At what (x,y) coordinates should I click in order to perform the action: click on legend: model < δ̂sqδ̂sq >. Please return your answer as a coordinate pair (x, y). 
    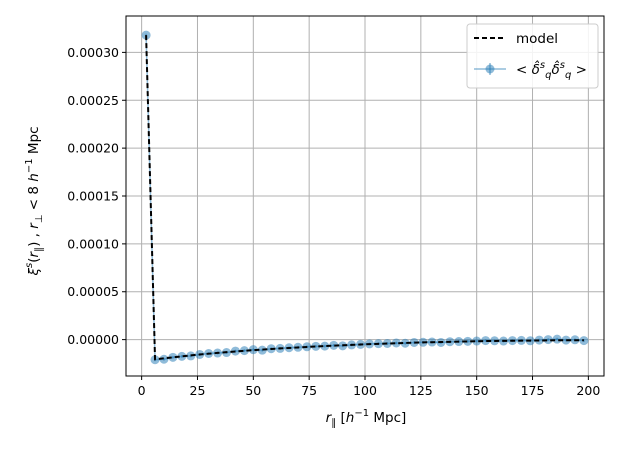
    Looking at the image, I should click on (532, 56).